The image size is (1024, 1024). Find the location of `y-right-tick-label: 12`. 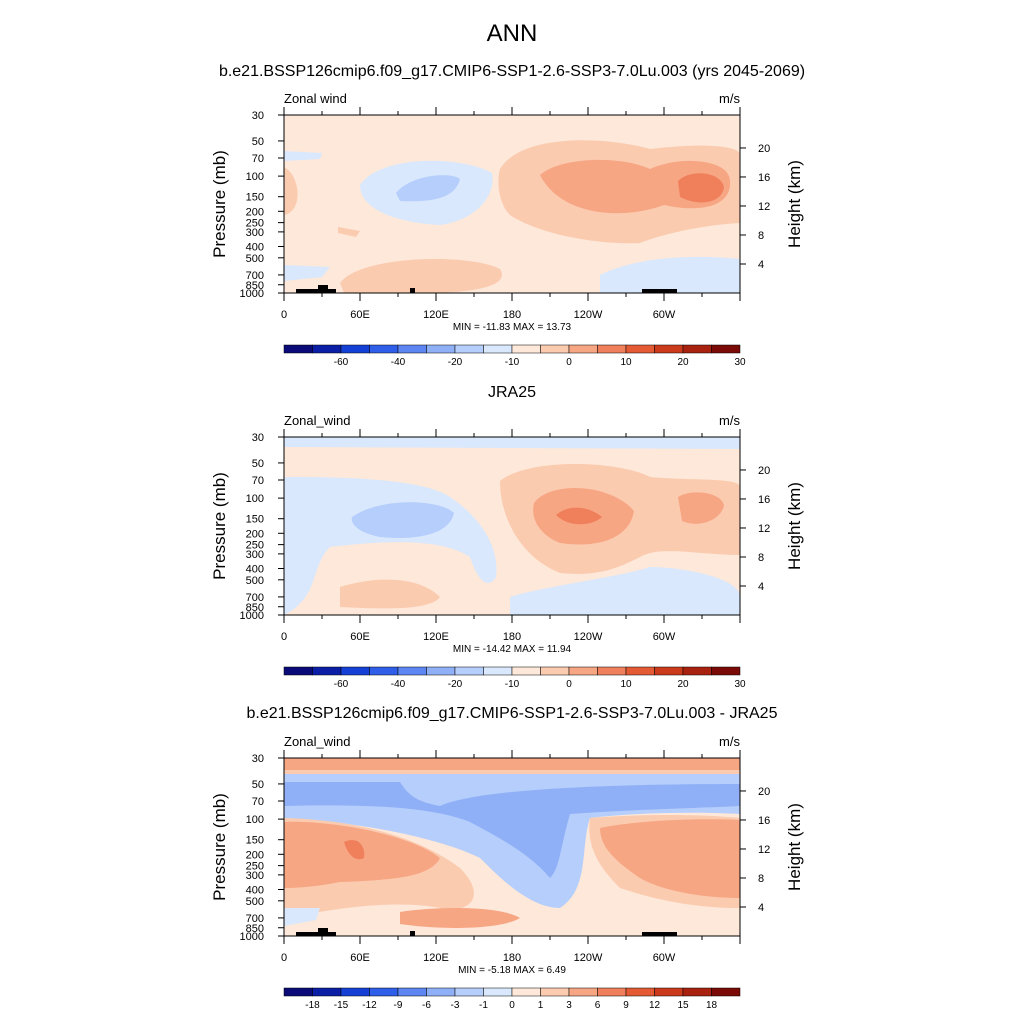

y-right-tick-label: 12 is located at coordinates (764, 207).